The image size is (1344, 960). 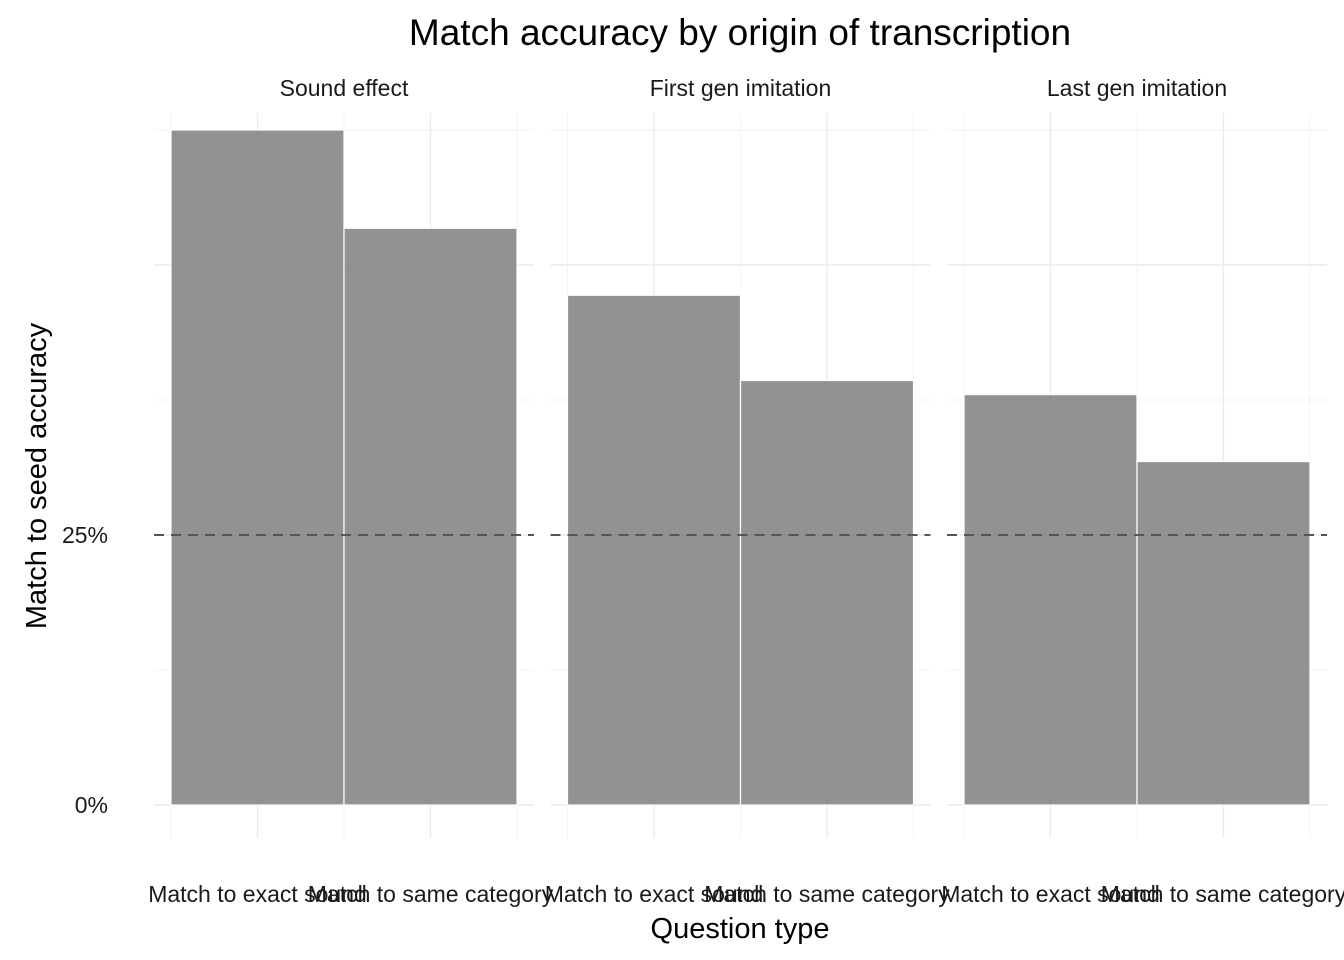 What do you see at coordinates (91, 805) in the screenshot?
I see `y-tick-label: 0%` at bounding box center [91, 805].